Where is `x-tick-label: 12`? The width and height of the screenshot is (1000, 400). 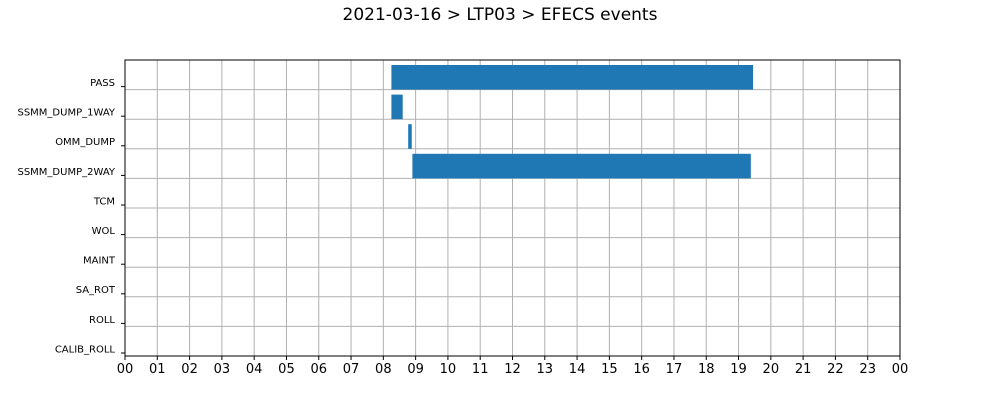
x-tick-label: 12 is located at coordinates (512, 369).